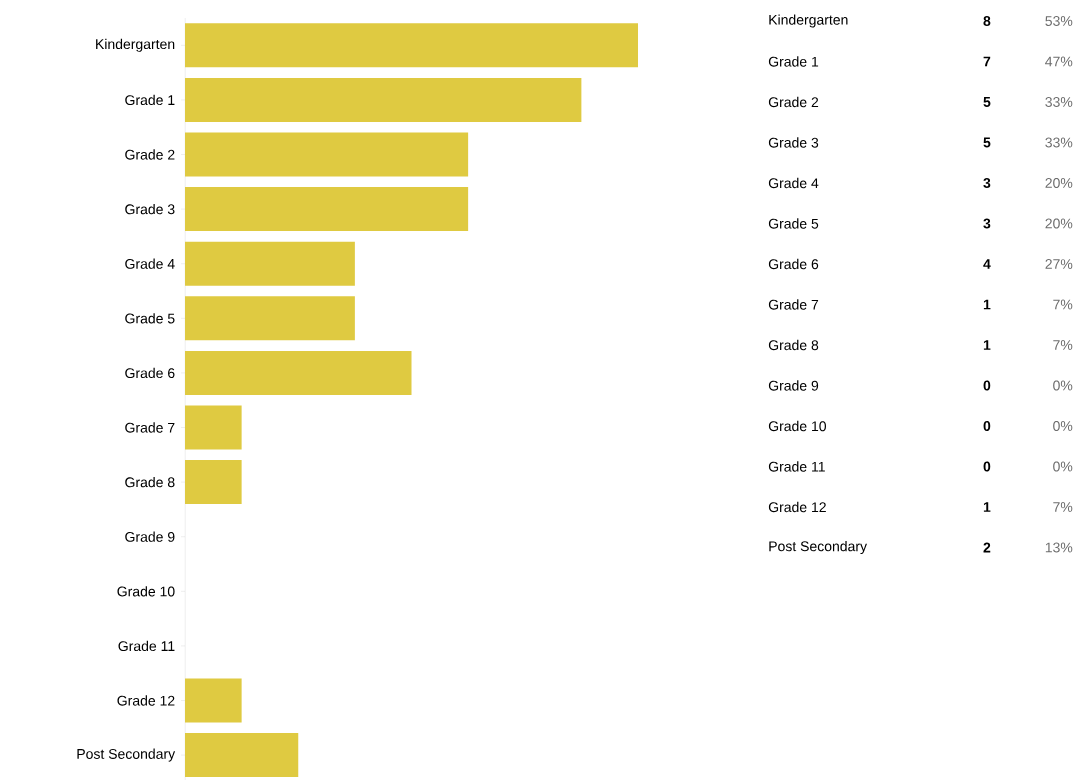 The width and height of the screenshot is (1081, 780). I want to click on y-tick-label: Grade 12, so click(146, 700).